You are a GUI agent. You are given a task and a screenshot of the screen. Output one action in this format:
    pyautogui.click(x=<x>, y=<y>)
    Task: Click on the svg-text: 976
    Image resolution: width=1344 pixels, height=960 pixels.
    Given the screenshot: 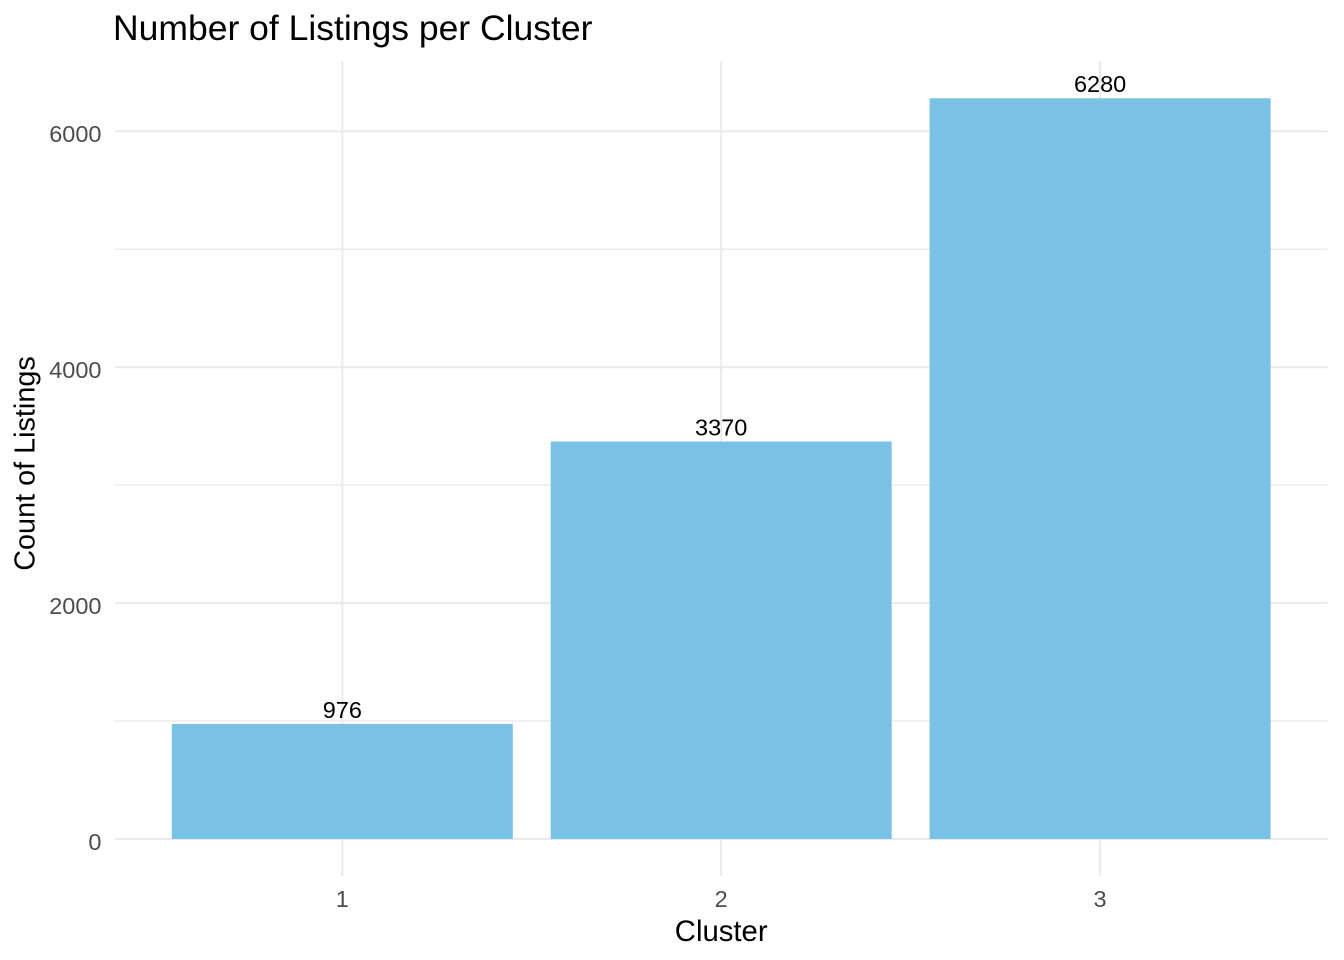 What is the action you would take?
    pyautogui.click(x=342, y=710)
    